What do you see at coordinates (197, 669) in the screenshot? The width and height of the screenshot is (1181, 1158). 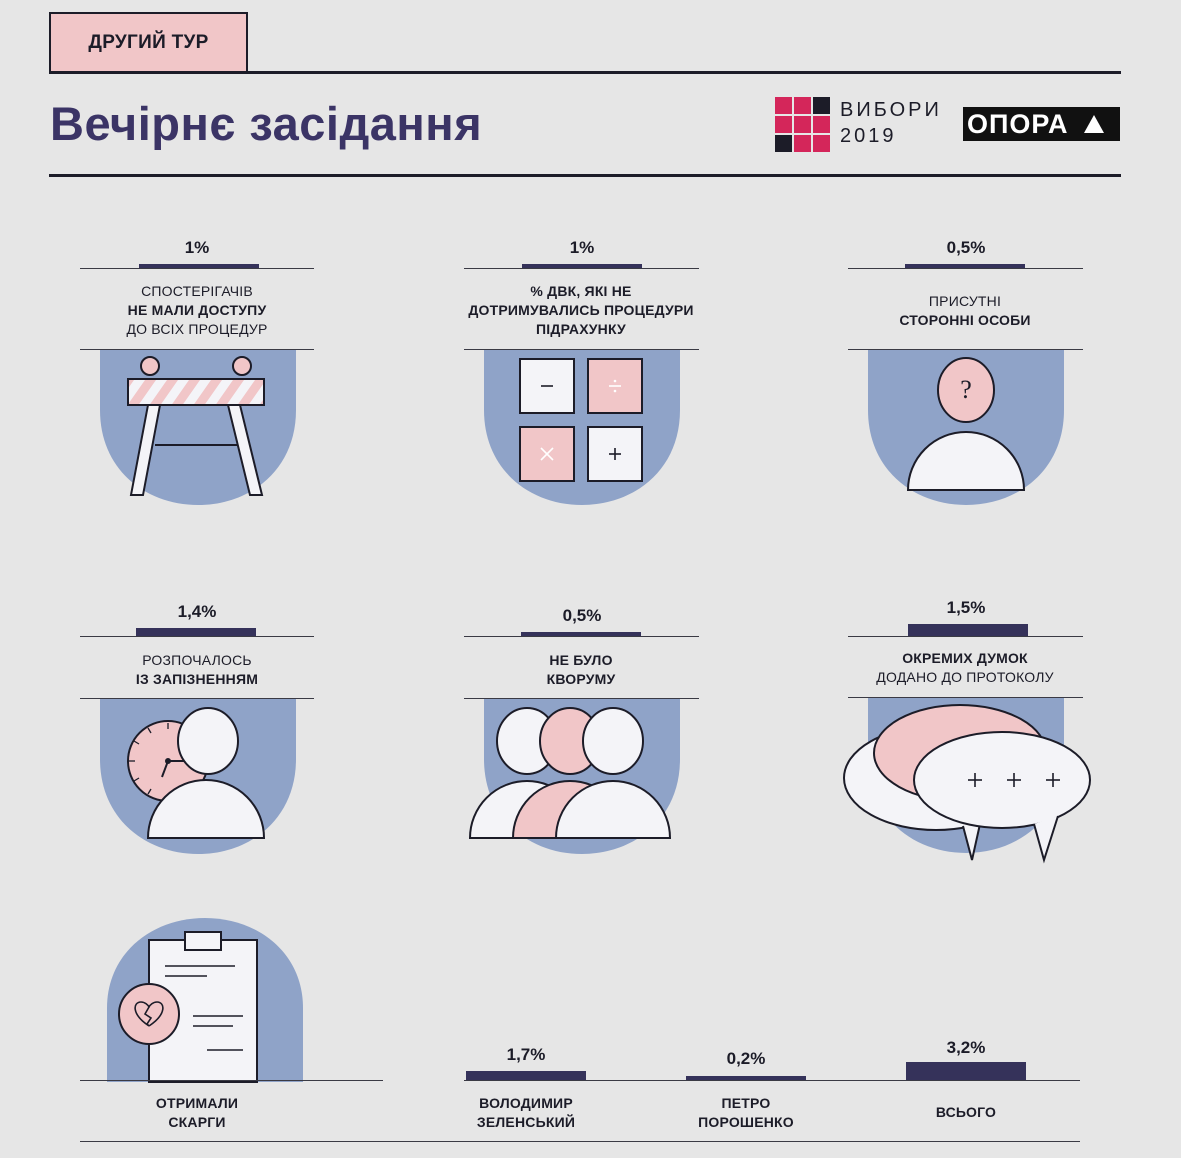 I see `card-caption: РОЗПОЧАЛОСЬ ІЗ ЗАПІЗНЕННЯМ` at bounding box center [197, 669].